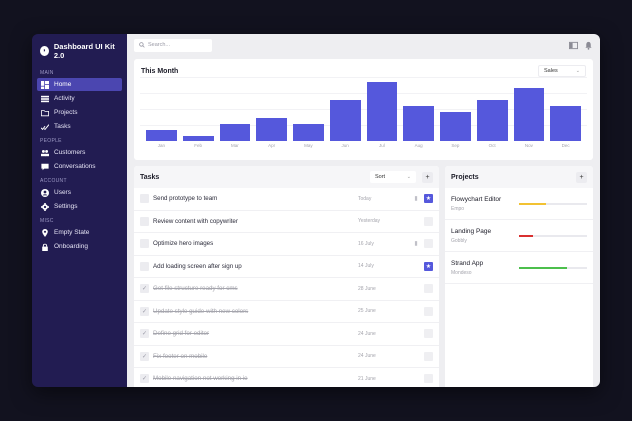 The height and width of the screenshot is (421, 632). I want to click on section-label-account: ACCOUNT, so click(53, 181).